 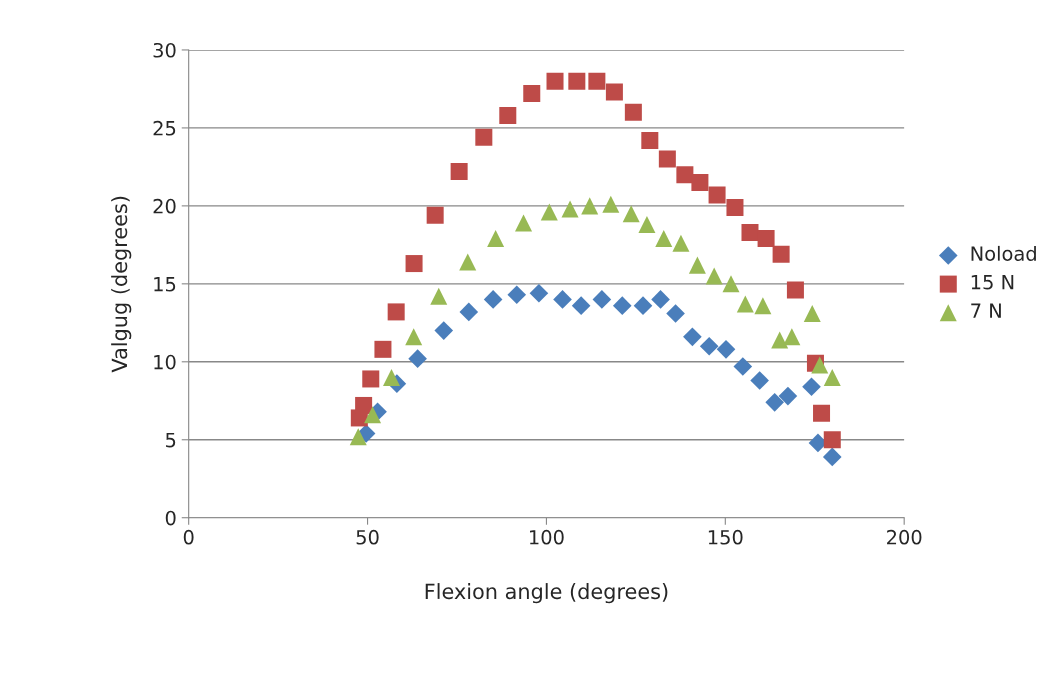 What do you see at coordinates (188, 537) in the screenshot?
I see `x-tick-label: 0` at bounding box center [188, 537].